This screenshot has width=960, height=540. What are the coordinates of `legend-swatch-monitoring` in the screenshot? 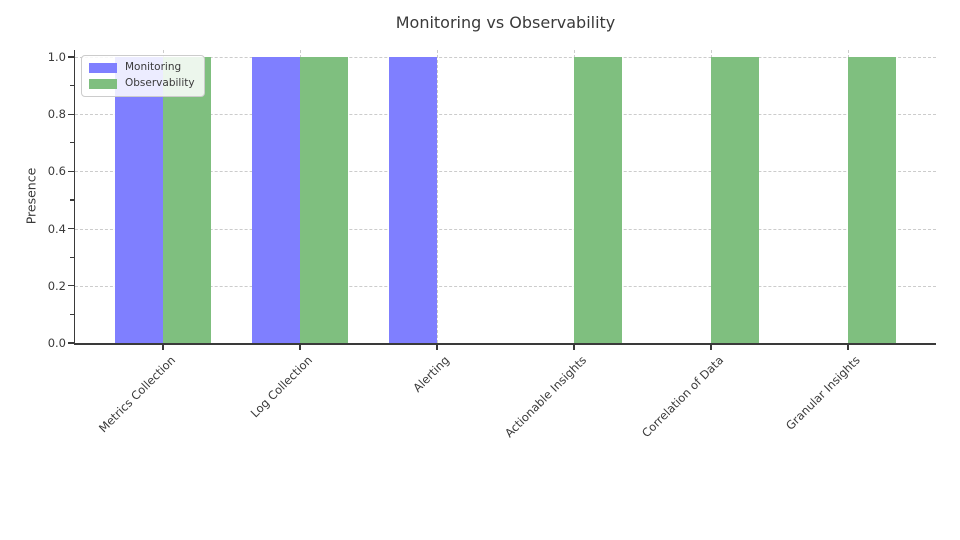 It's located at (103, 67).